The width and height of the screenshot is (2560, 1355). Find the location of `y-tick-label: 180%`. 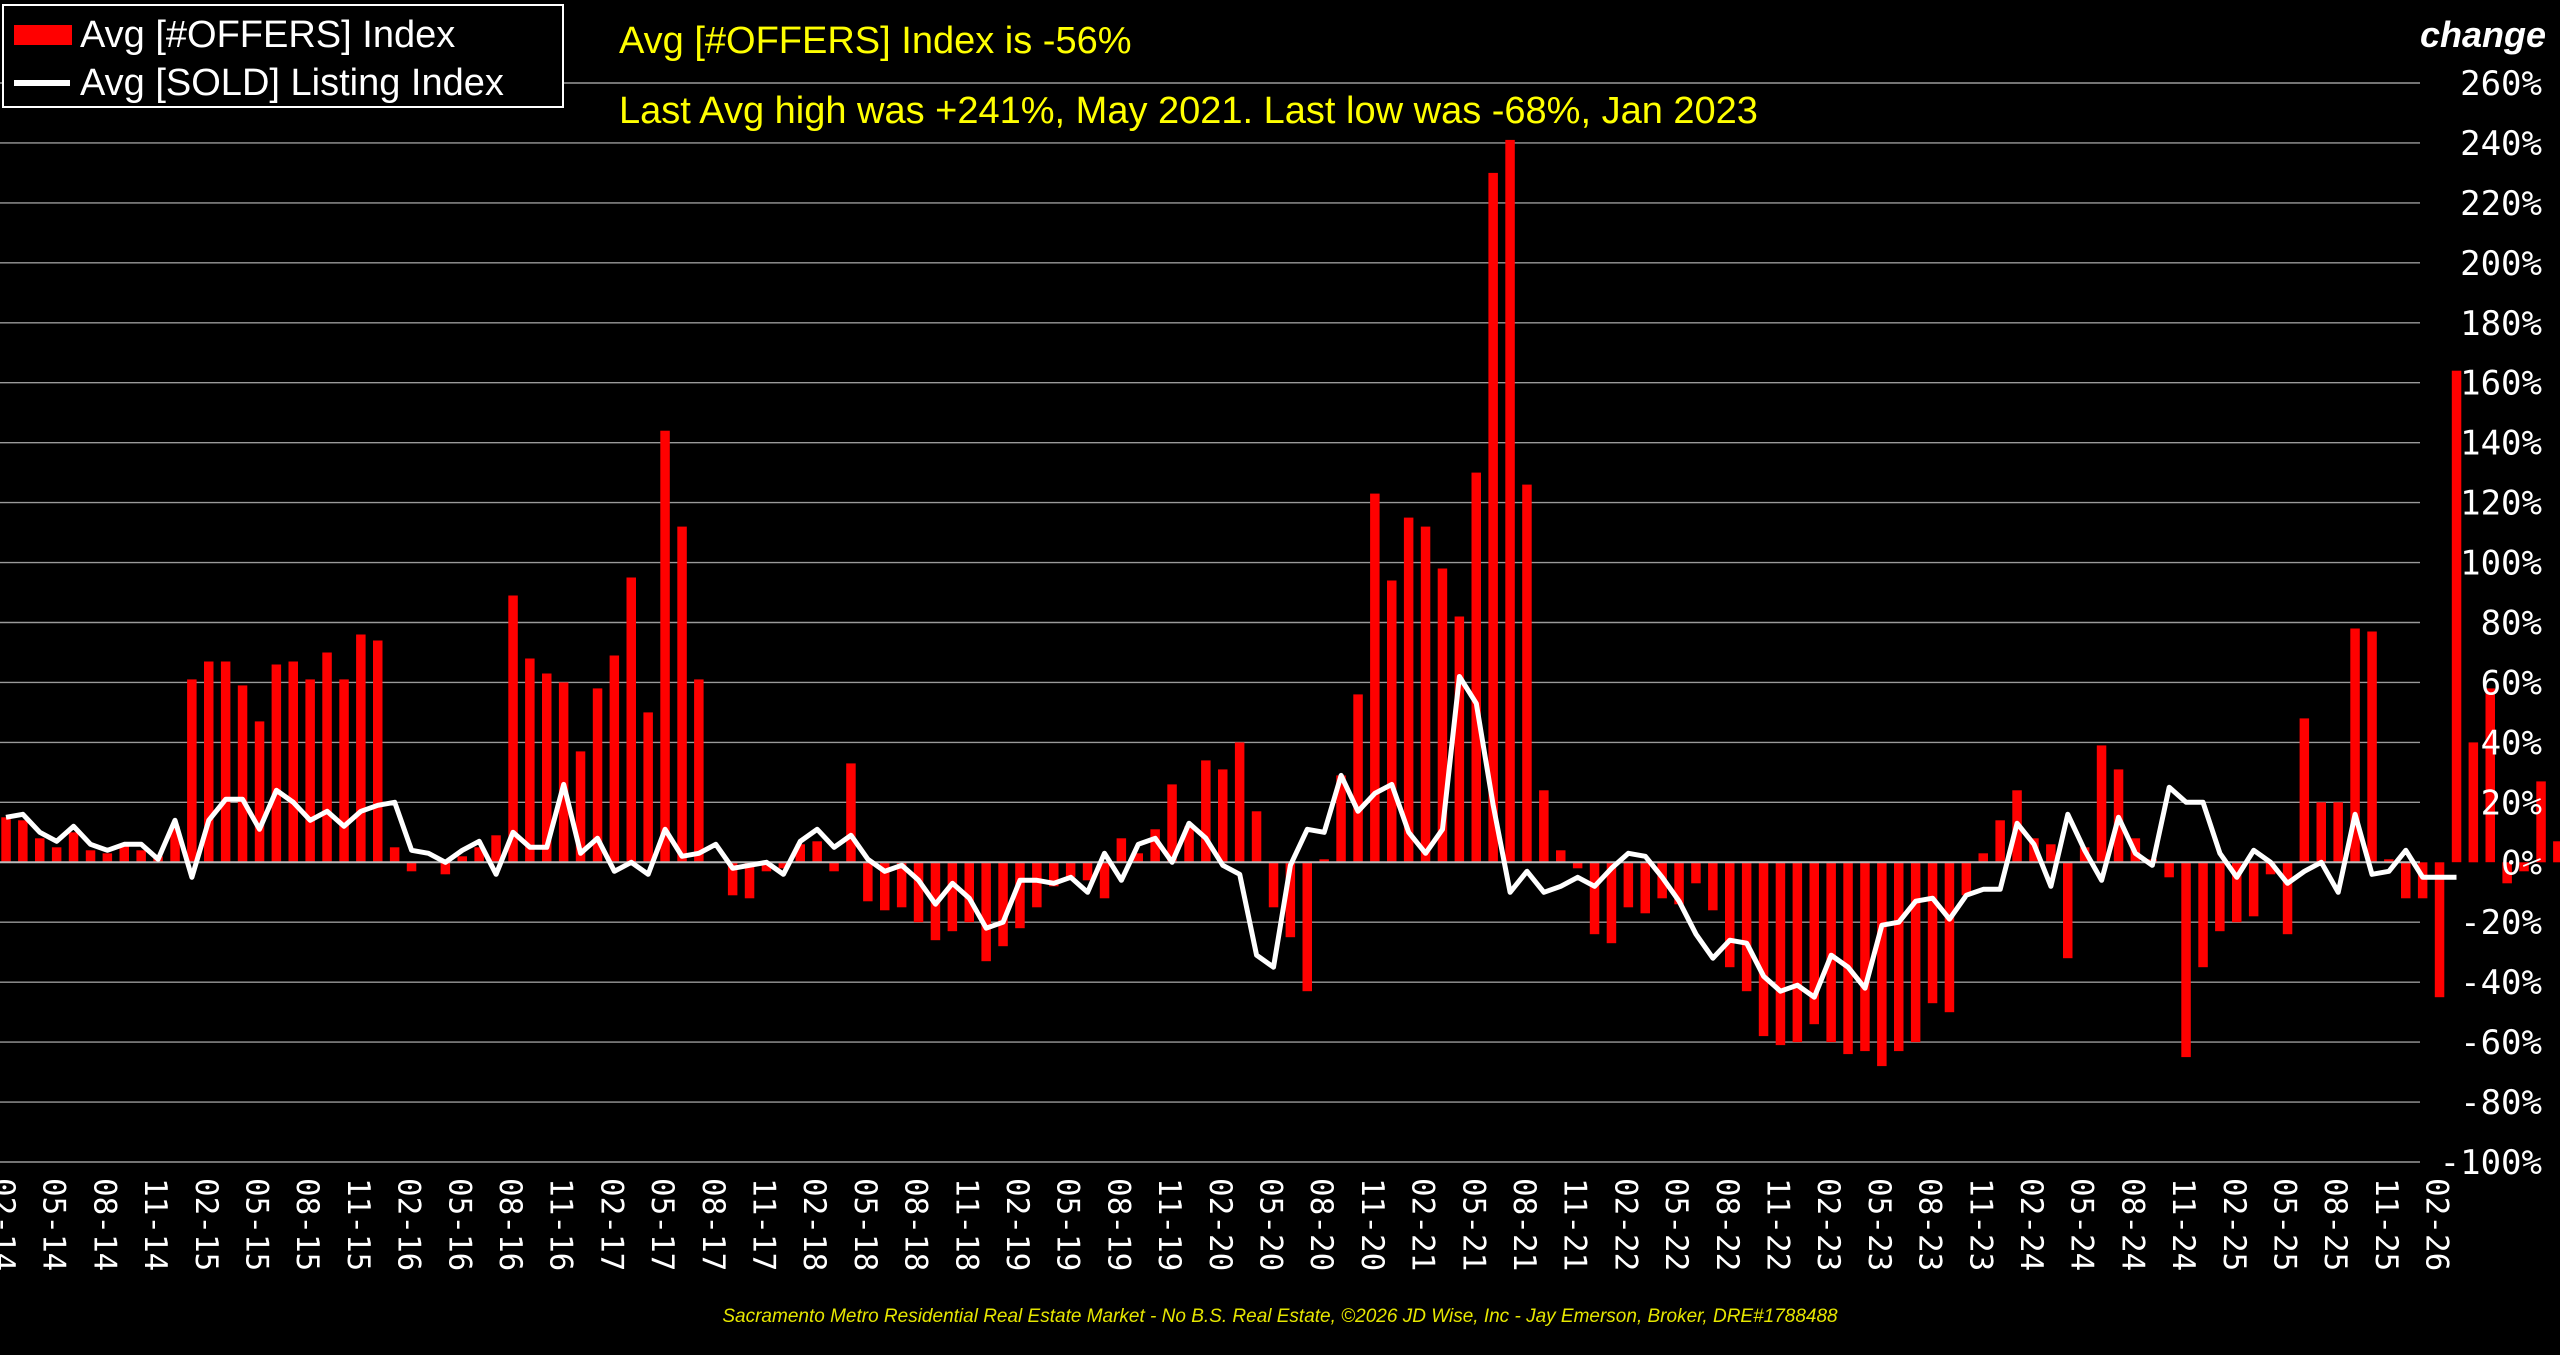

y-tick-label: 180% is located at coordinates (2501, 324).